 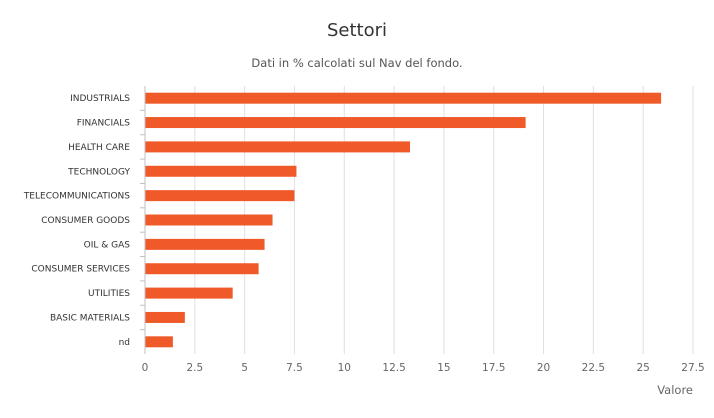 What do you see at coordinates (99, 148) in the screenshot?
I see `category-label: HEALTH CARE` at bounding box center [99, 148].